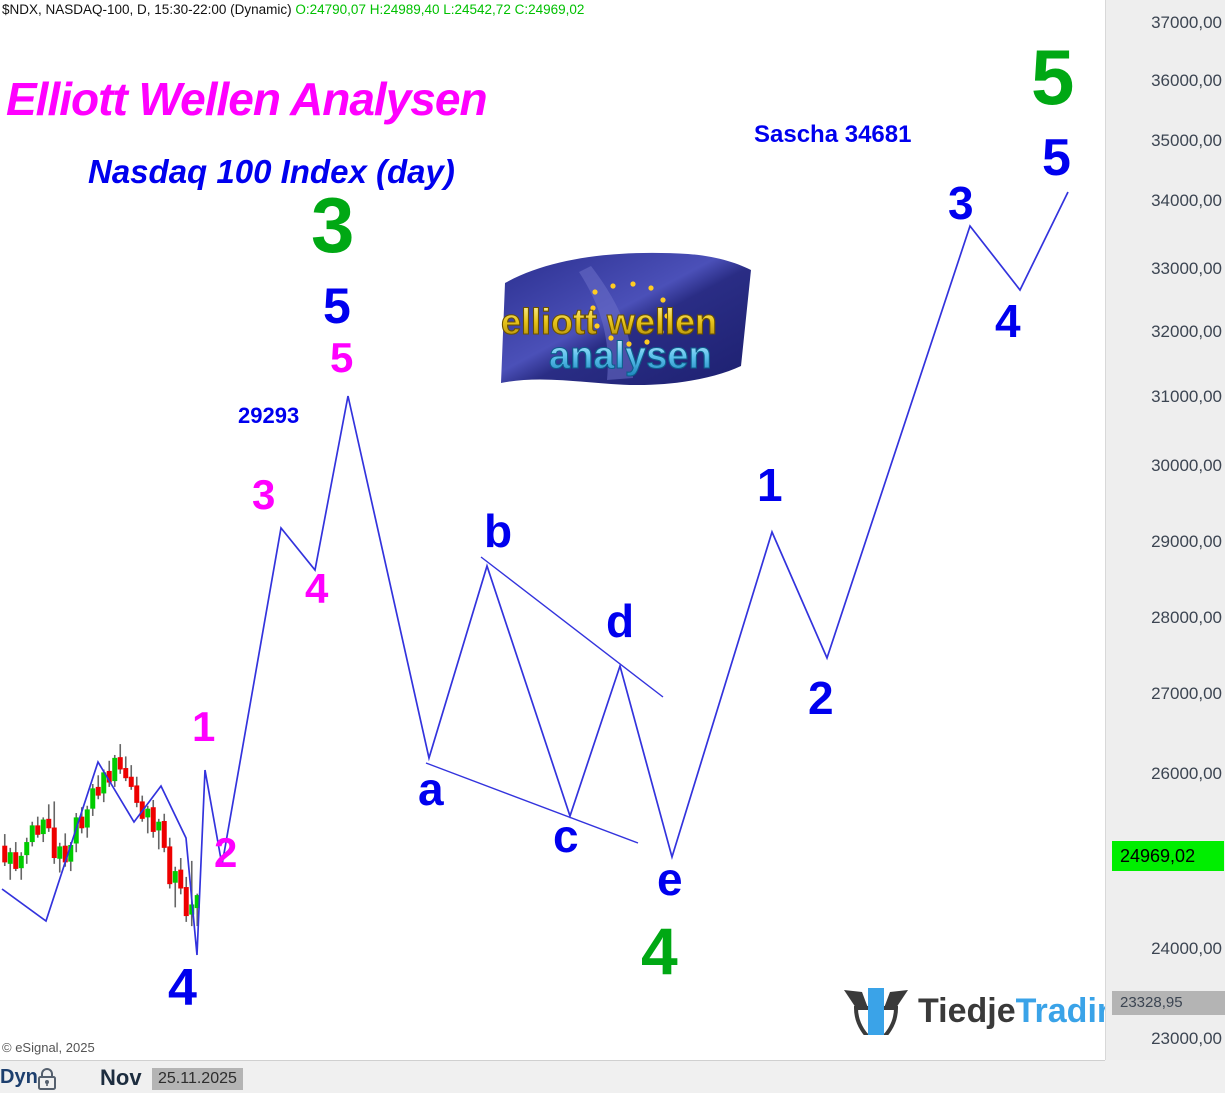 Image resolution: width=1225 pixels, height=1093 pixels. Describe the element at coordinates (532, 803) in the screenshot. I see `triangle-lower` at that location.